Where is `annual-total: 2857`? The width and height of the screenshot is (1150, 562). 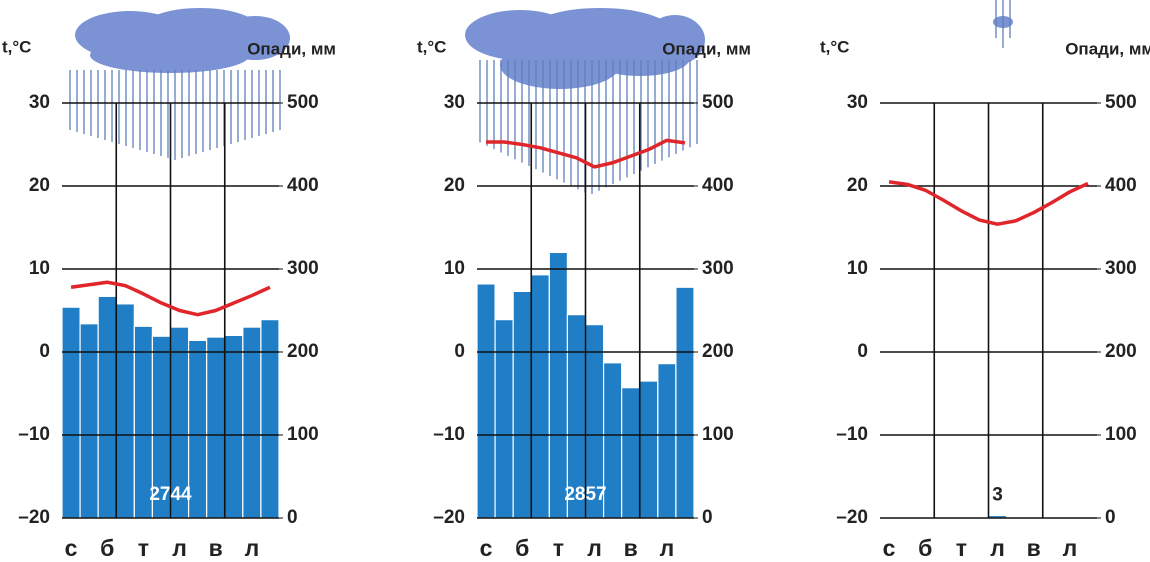
annual-total: 2857 is located at coordinates (585, 494).